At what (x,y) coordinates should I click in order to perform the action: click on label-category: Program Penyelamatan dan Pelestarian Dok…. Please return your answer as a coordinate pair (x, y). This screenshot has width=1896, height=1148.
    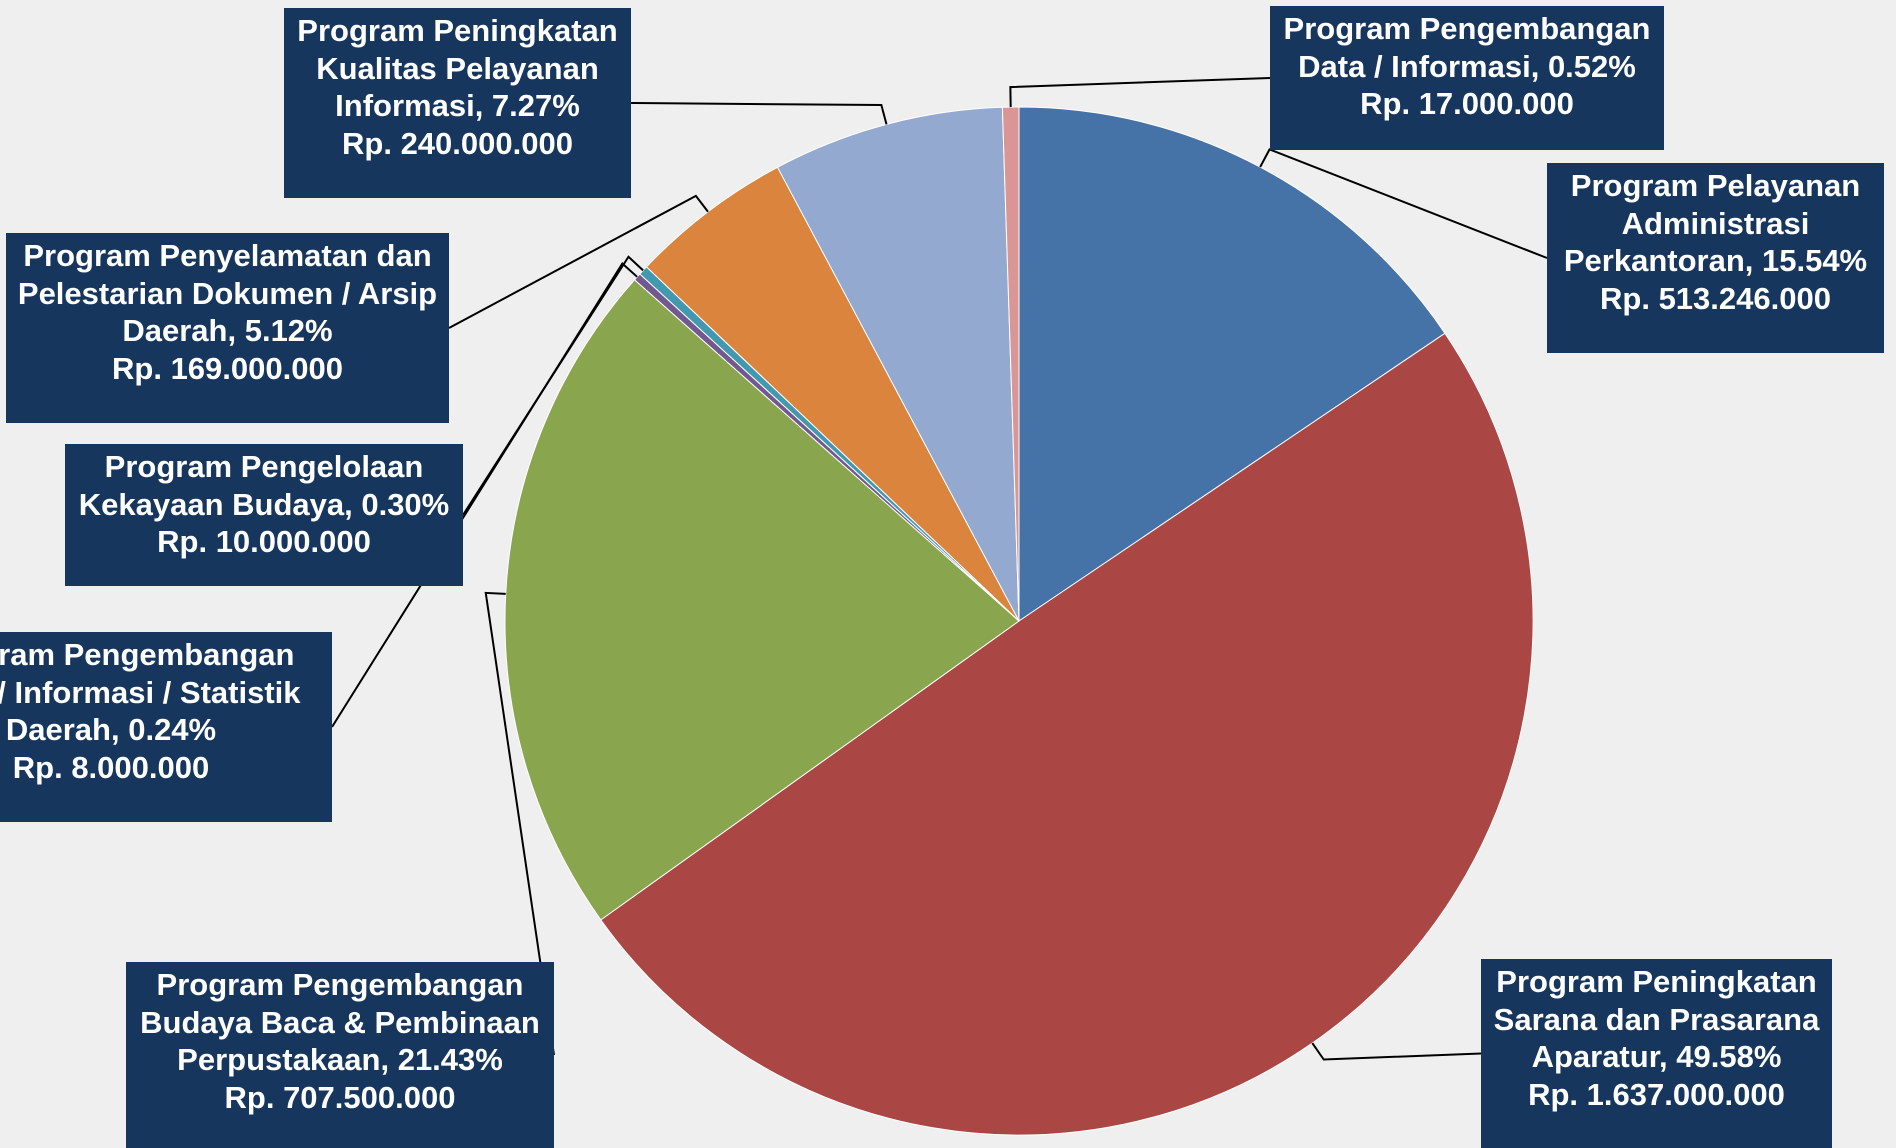
    Looking at the image, I should click on (227, 293).